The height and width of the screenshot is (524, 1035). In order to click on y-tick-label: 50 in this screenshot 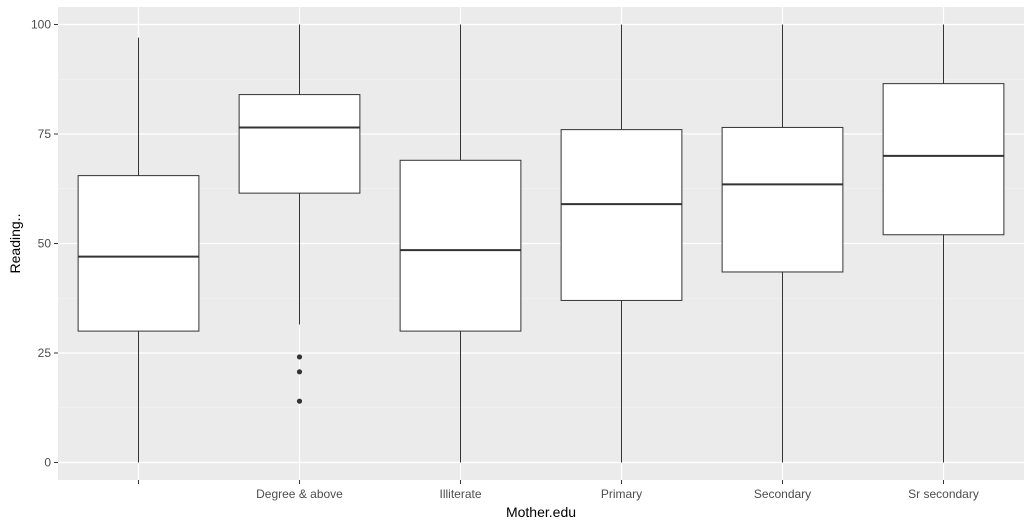, I will do `click(45, 244)`.